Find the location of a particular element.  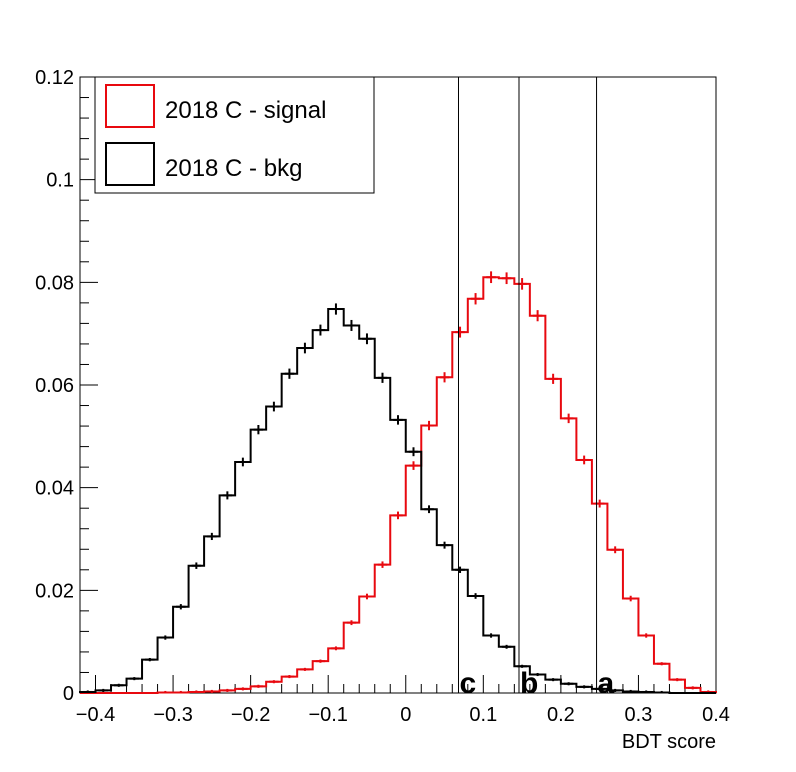

y-tick-label: 0.08 is located at coordinates (54, 283).